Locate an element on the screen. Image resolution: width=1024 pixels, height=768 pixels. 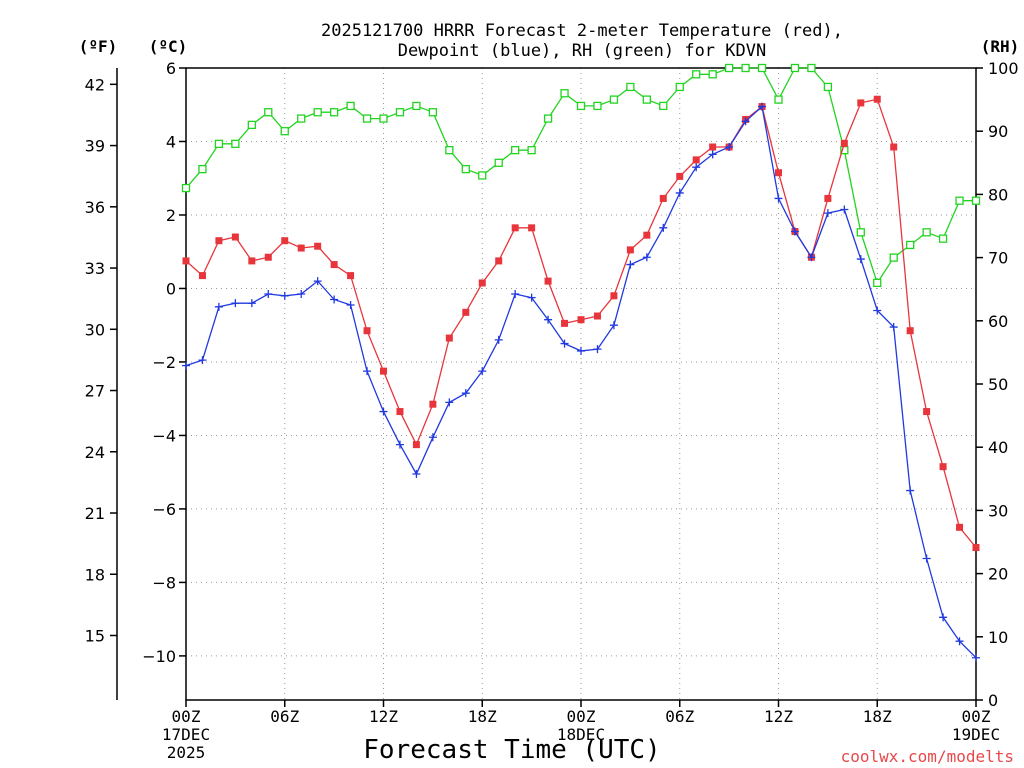
celsius-tick-label: −10 is located at coordinates (159, 656).